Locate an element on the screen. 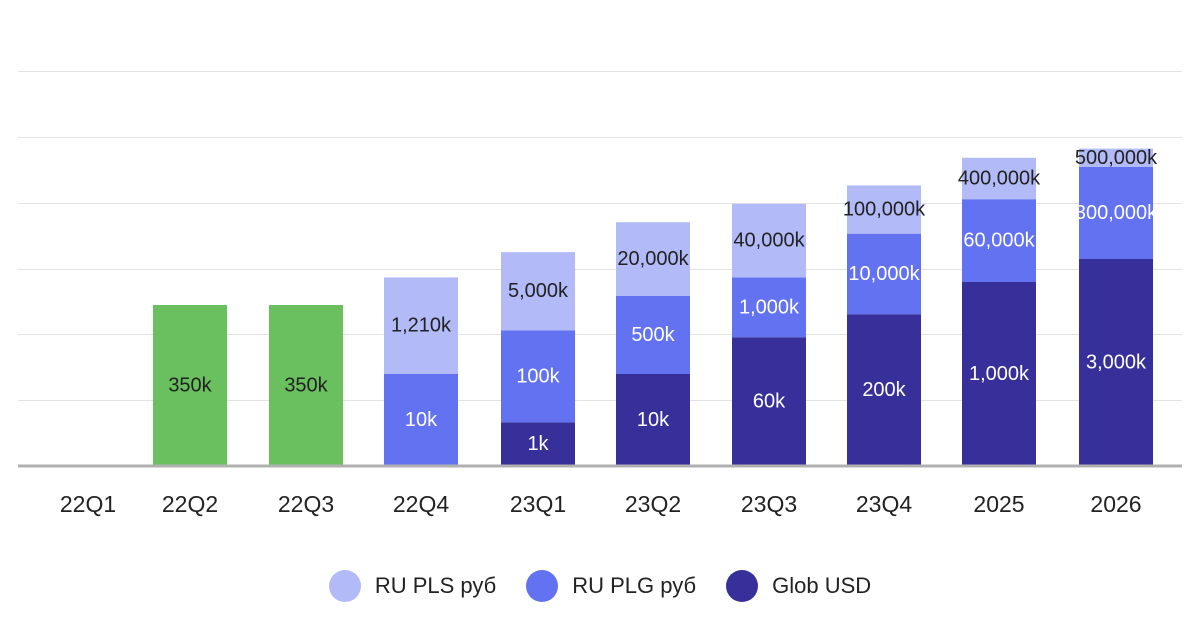 The width and height of the screenshot is (1200, 634). x-tick-label: 2026 is located at coordinates (1115, 504).